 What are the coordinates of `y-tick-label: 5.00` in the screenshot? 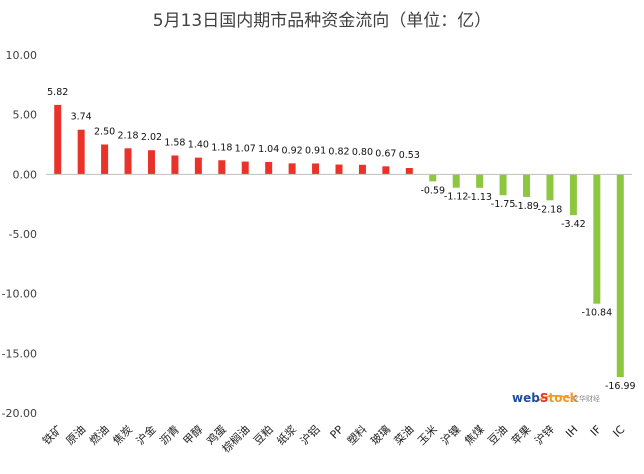 It's located at (25, 115).